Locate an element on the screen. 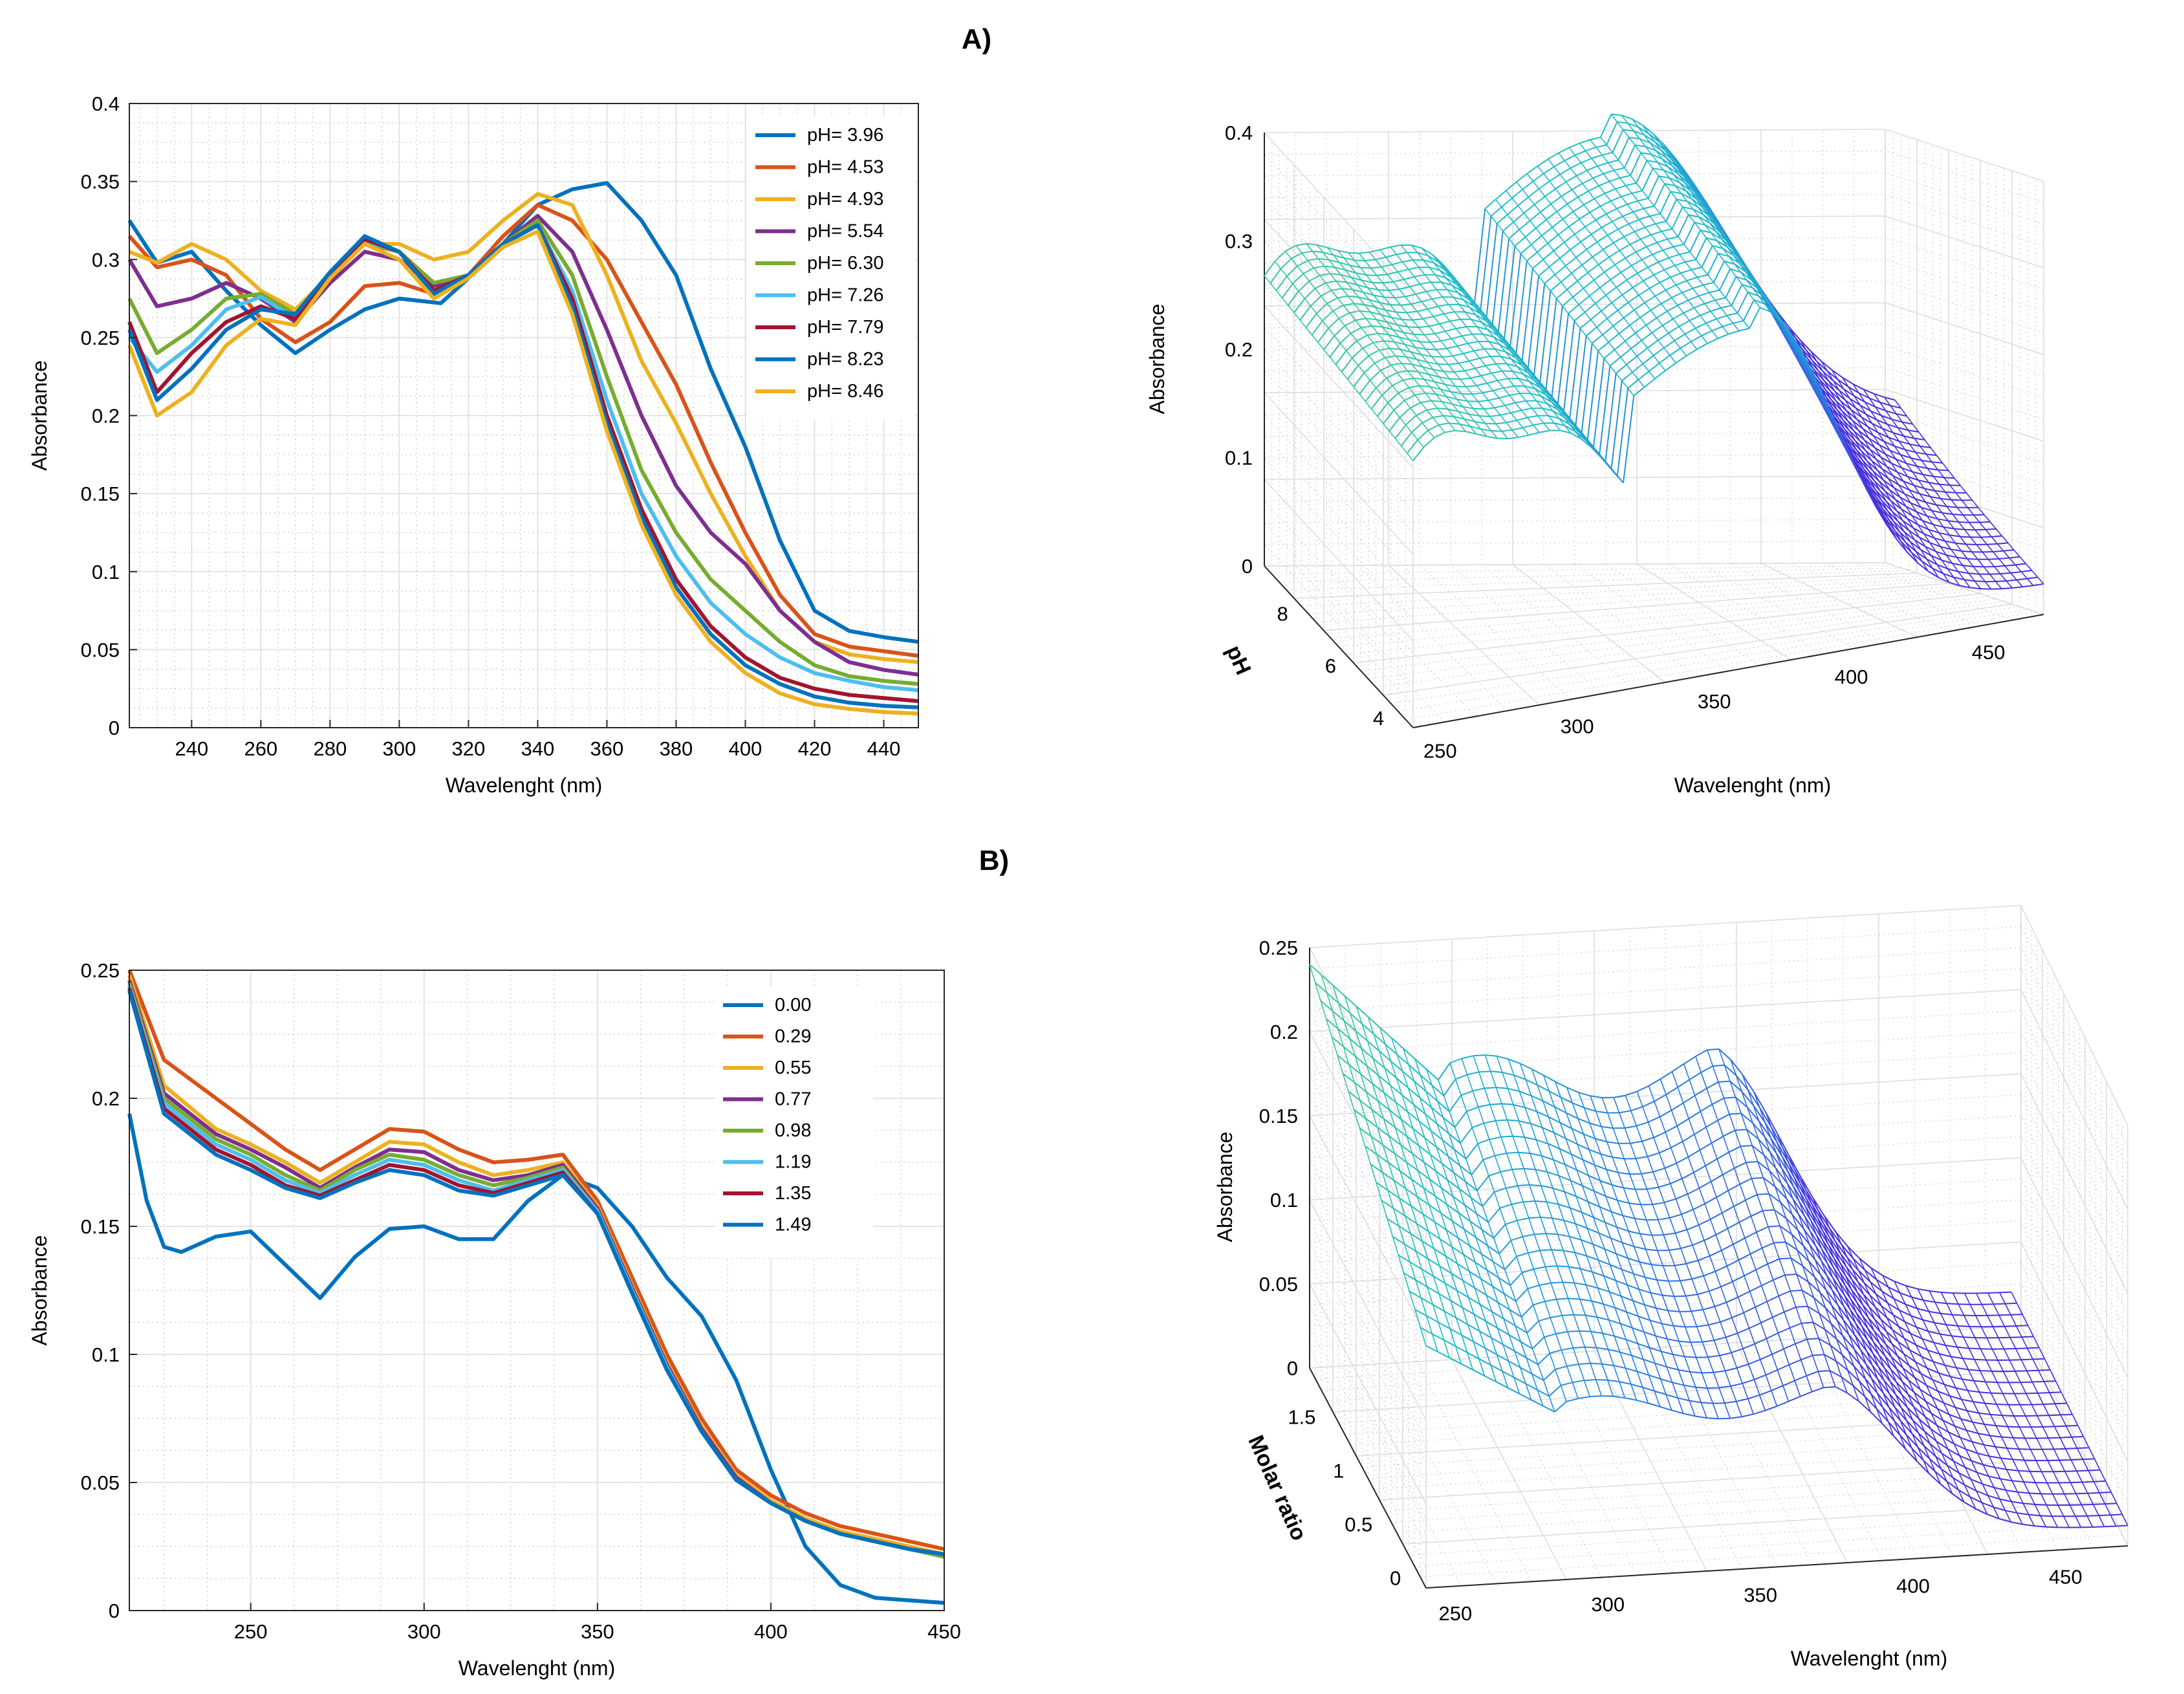  legend-label: 1.35 is located at coordinates (793, 1193).